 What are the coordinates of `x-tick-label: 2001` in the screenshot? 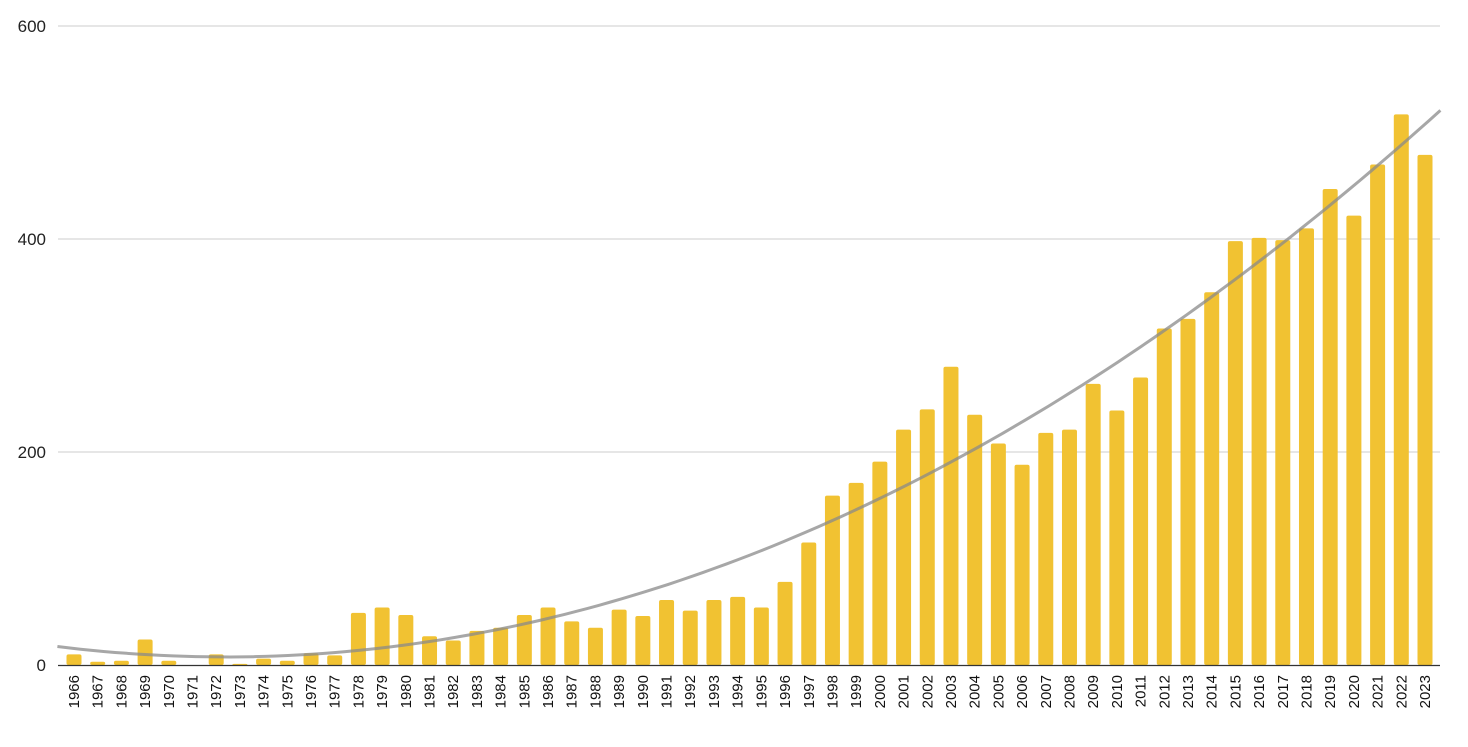 It's located at (904, 691).